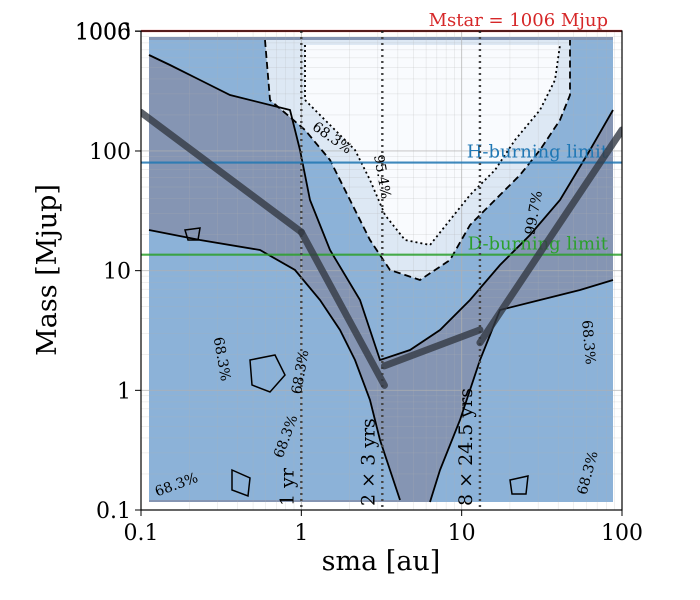 The height and width of the screenshot is (600, 700). I want to click on contour-line-68-right, so click(521, 391).